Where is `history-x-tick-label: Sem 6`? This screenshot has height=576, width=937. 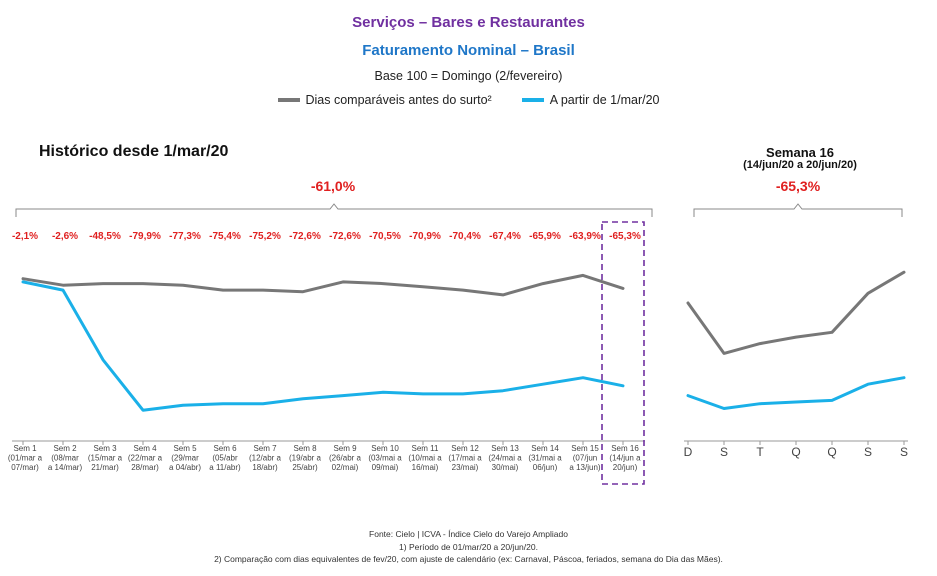 history-x-tick-label: Sem 6 is located at coordinates (225, 448).